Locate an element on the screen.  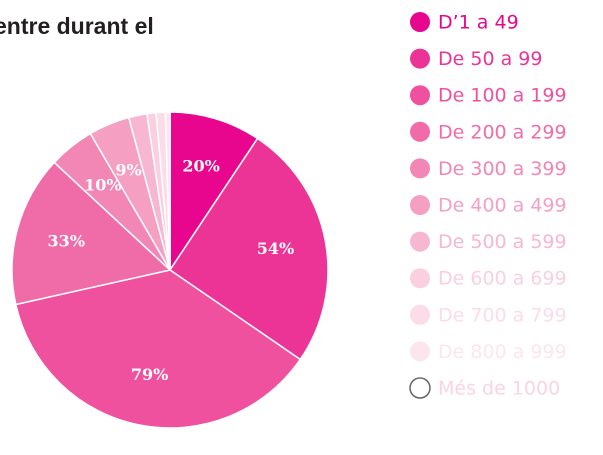
legend-label: De 100 a 199 is located at coordinates (502, 96).